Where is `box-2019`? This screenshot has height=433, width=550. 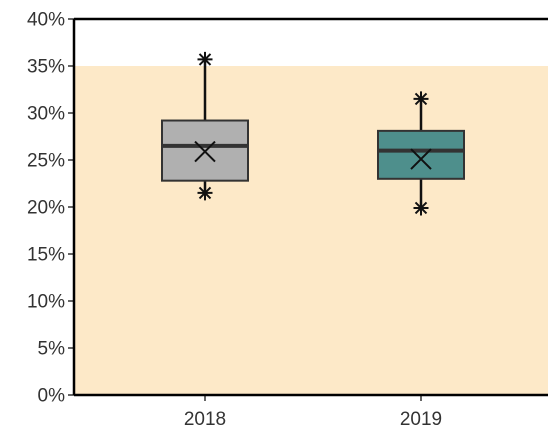 box-2019 is located at coordinates (421, 153).